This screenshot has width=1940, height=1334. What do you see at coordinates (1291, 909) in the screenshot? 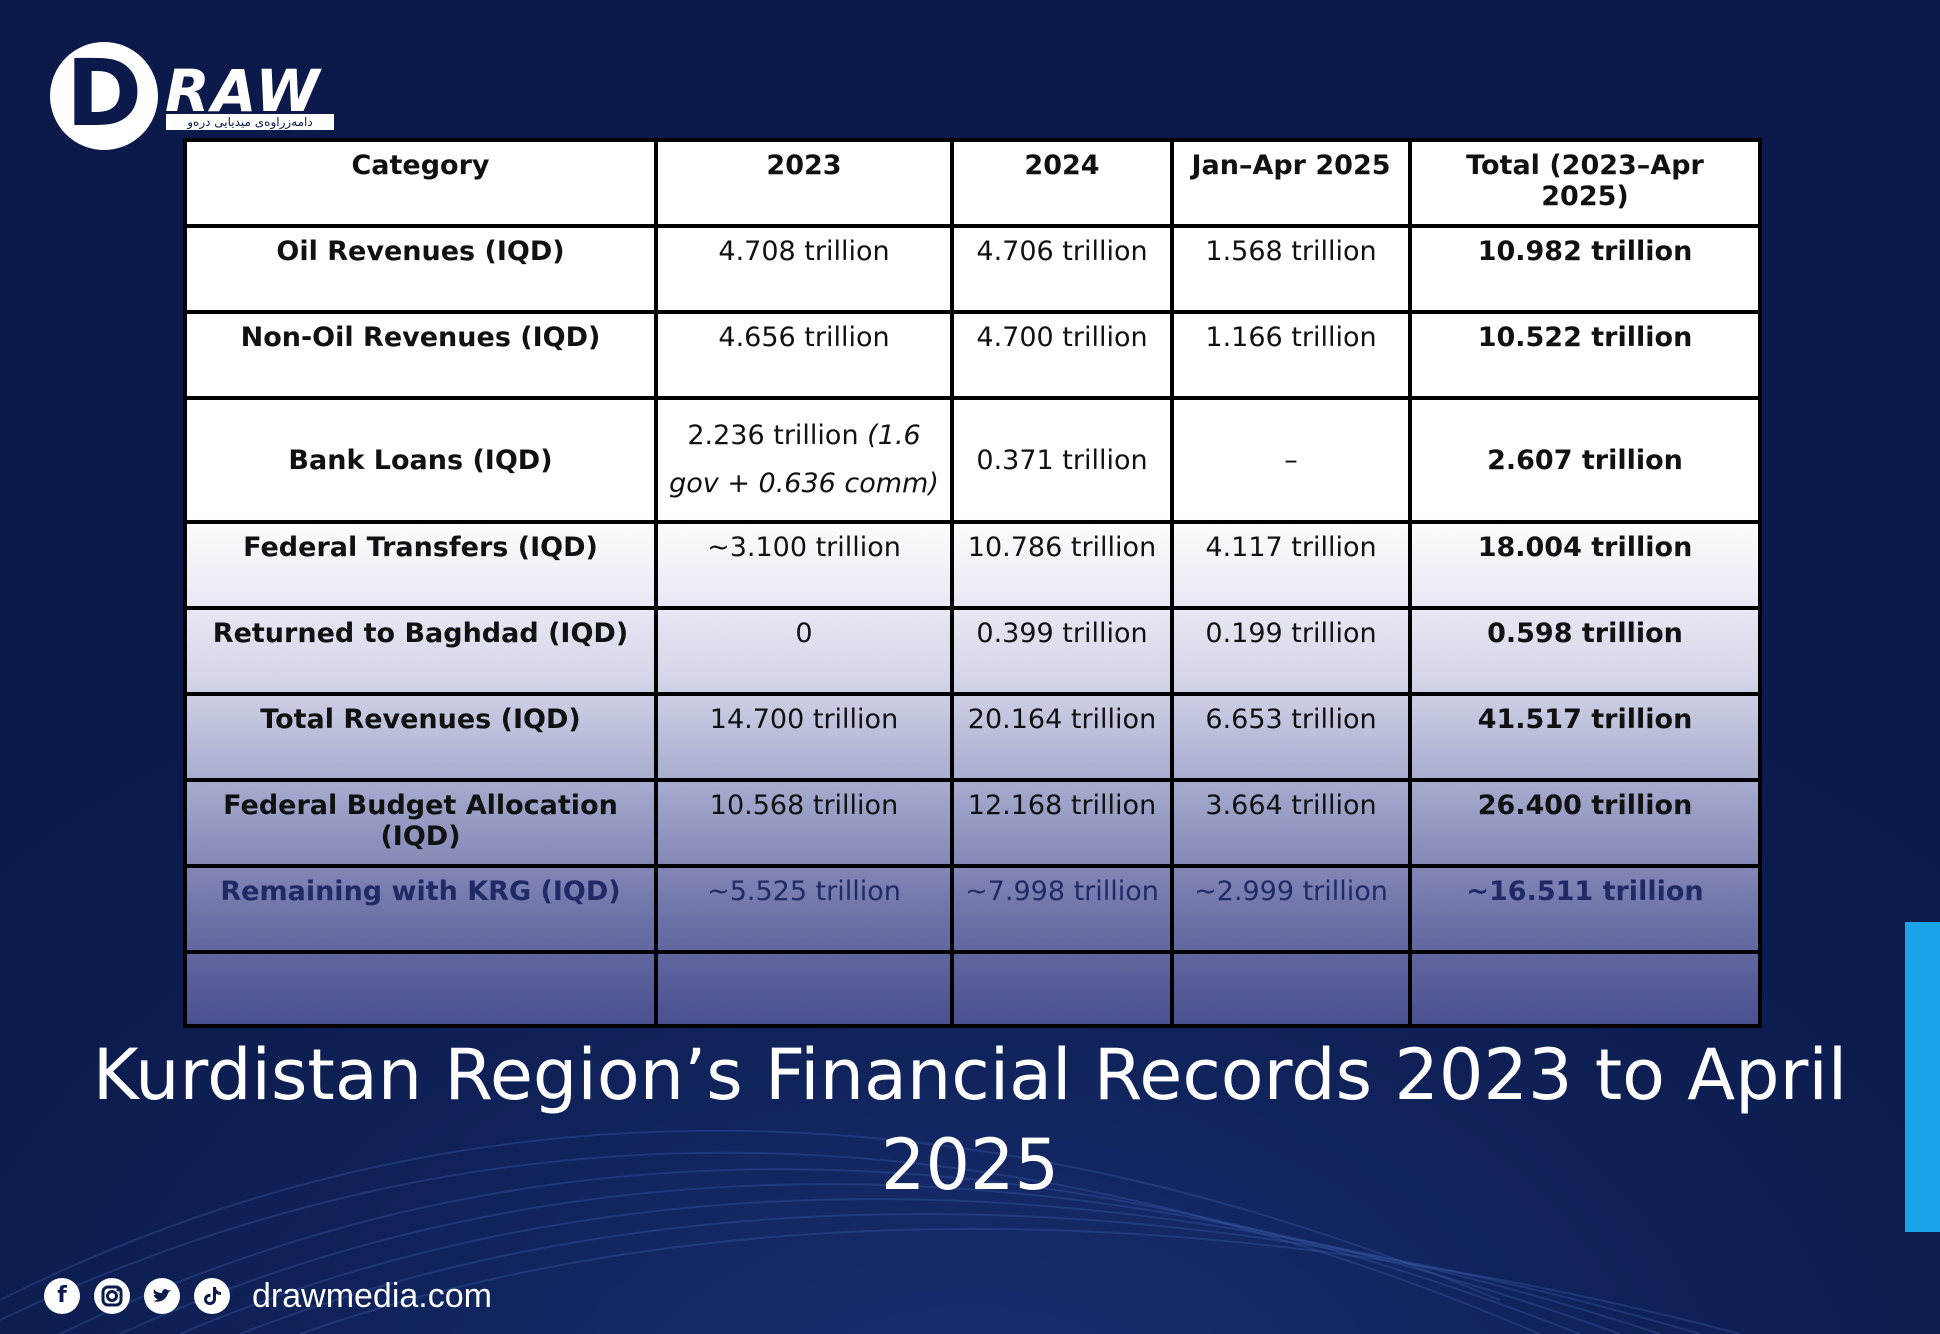
I see `cell-2025: ~2.999 trillion` at bounding box center [1291, 909].